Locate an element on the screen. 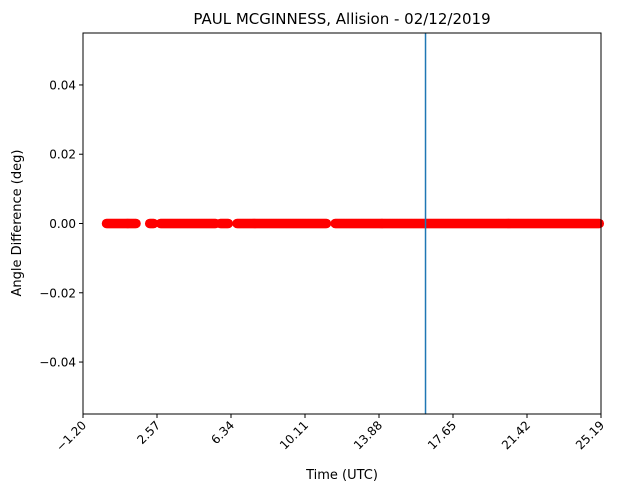  y-tick-label: 0.00 is located at coordinates (62, 224).